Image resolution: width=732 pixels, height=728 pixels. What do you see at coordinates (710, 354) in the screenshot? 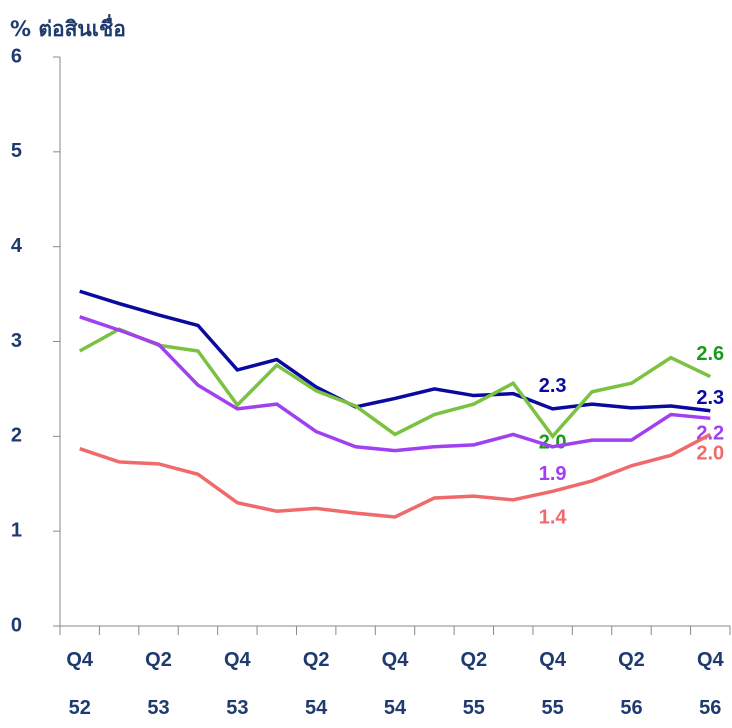
I see `data-label: 2.6` at bounding box center [710, 354].